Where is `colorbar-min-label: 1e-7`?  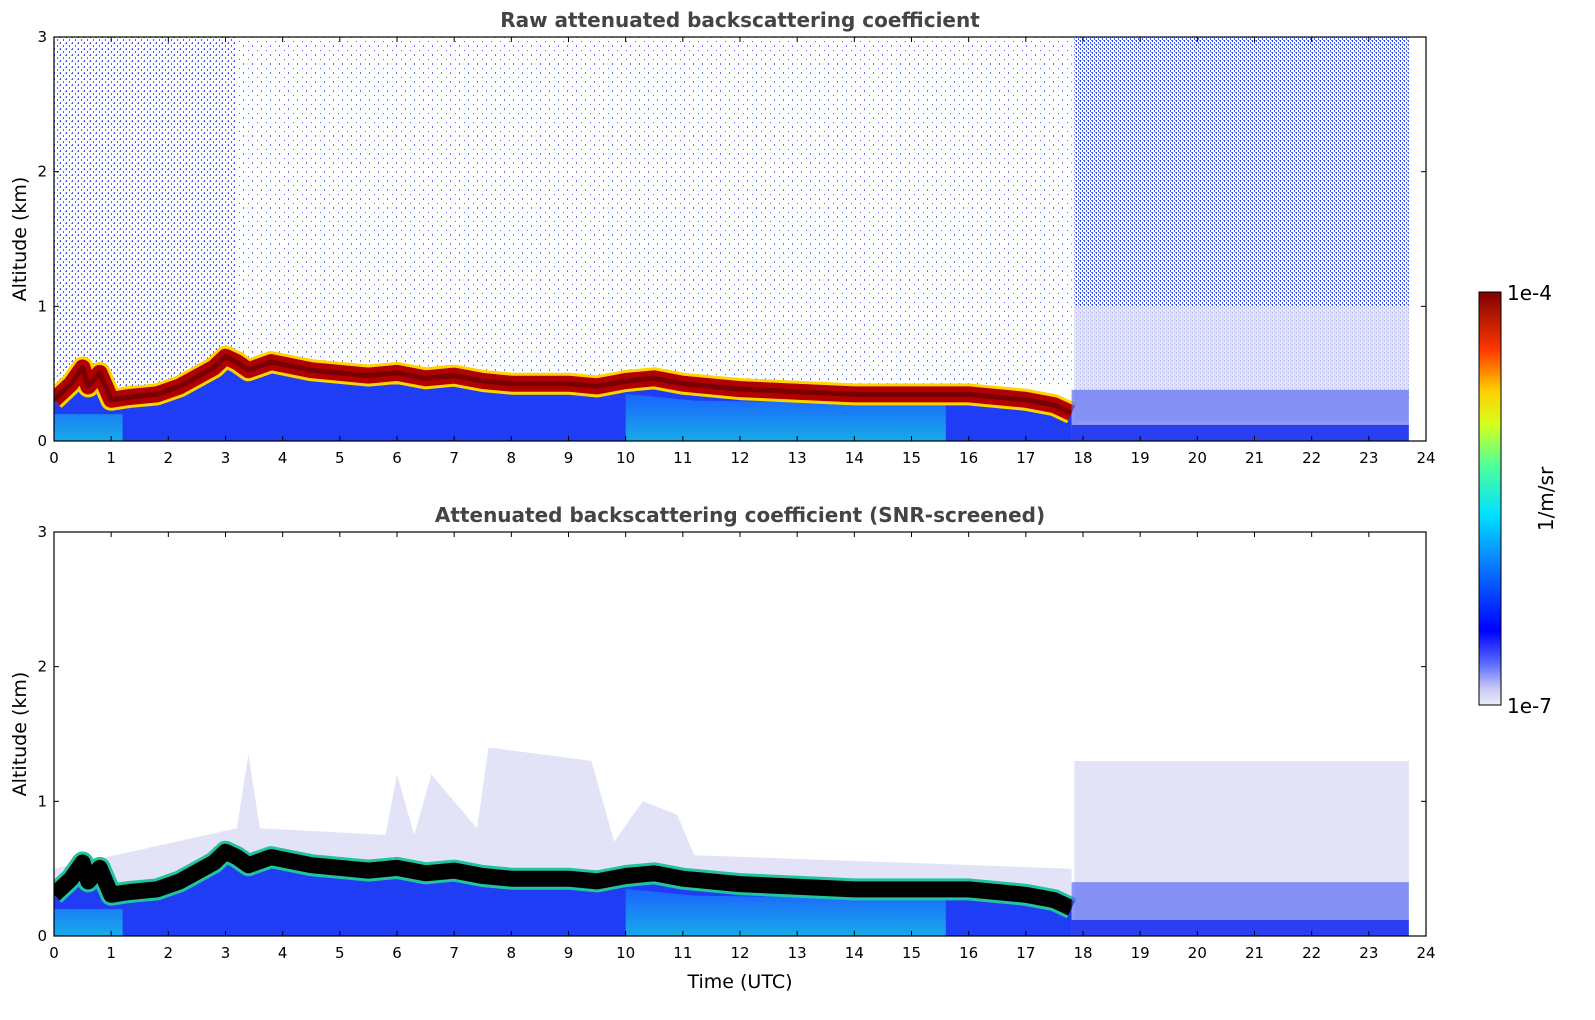
colorbar-min-label: 1e-7 is located at coordinates (1529, 706).